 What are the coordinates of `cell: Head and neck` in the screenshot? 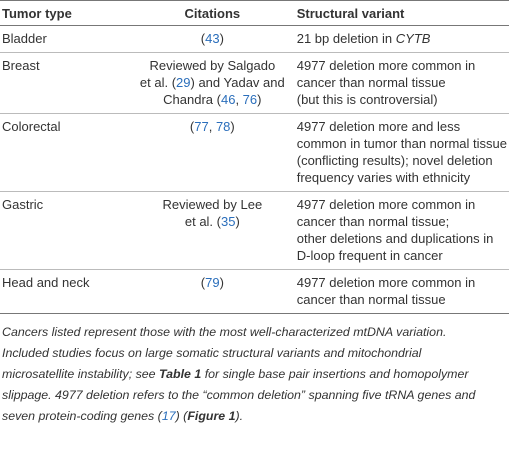 It's located at (69, 291).